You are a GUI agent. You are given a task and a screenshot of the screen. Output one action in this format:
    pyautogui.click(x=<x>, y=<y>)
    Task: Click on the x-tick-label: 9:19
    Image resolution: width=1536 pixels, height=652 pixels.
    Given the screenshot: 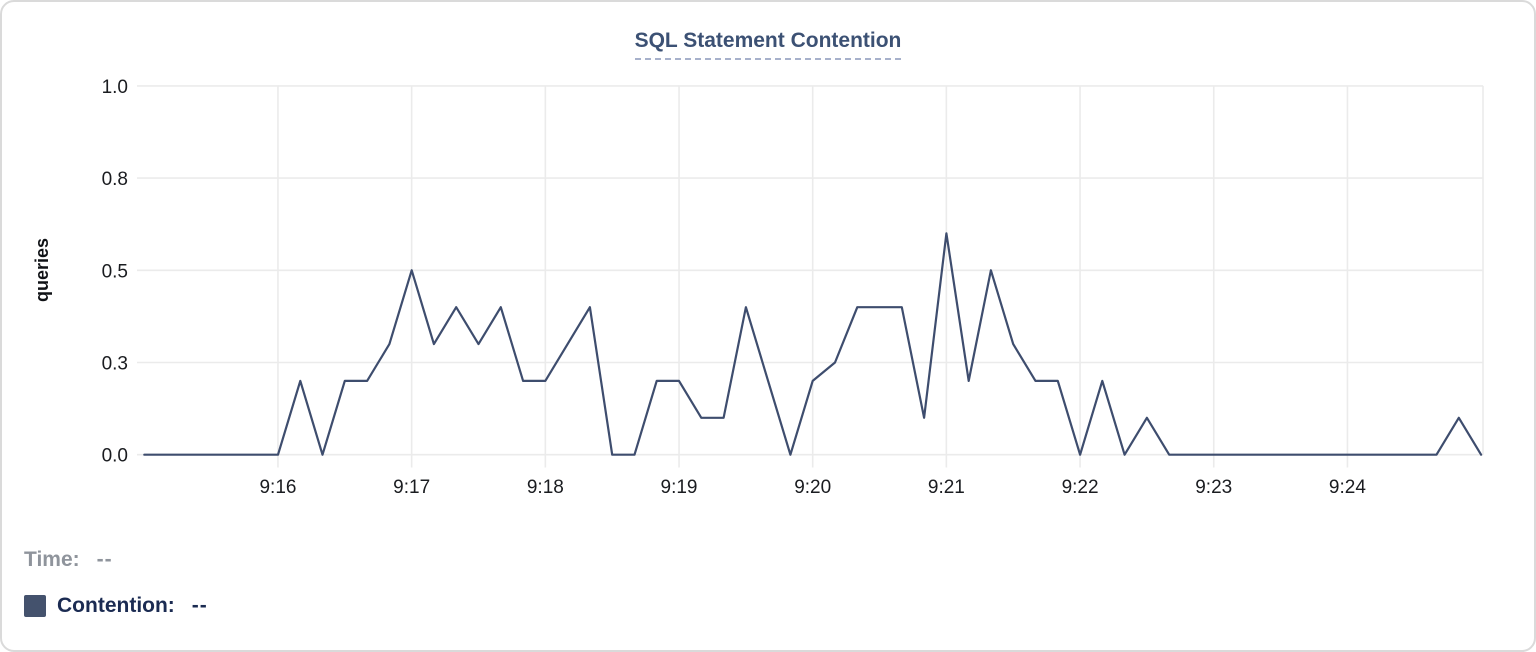 What is the action you would take?
    pyautogui.click(x=679, y=487)
    